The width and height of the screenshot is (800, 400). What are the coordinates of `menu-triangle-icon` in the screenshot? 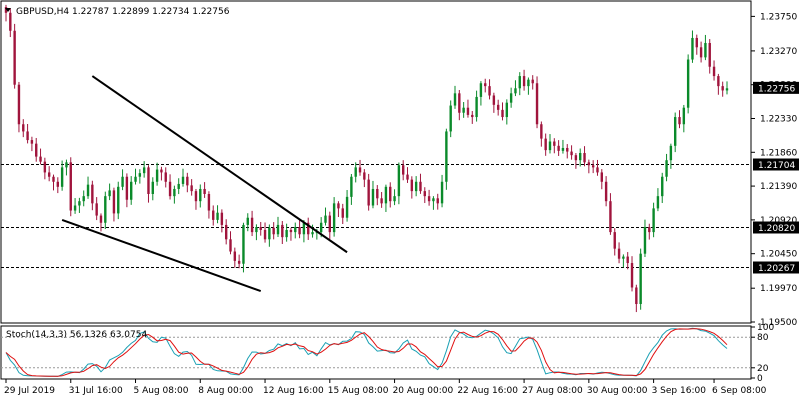 It's located at (8, 10).